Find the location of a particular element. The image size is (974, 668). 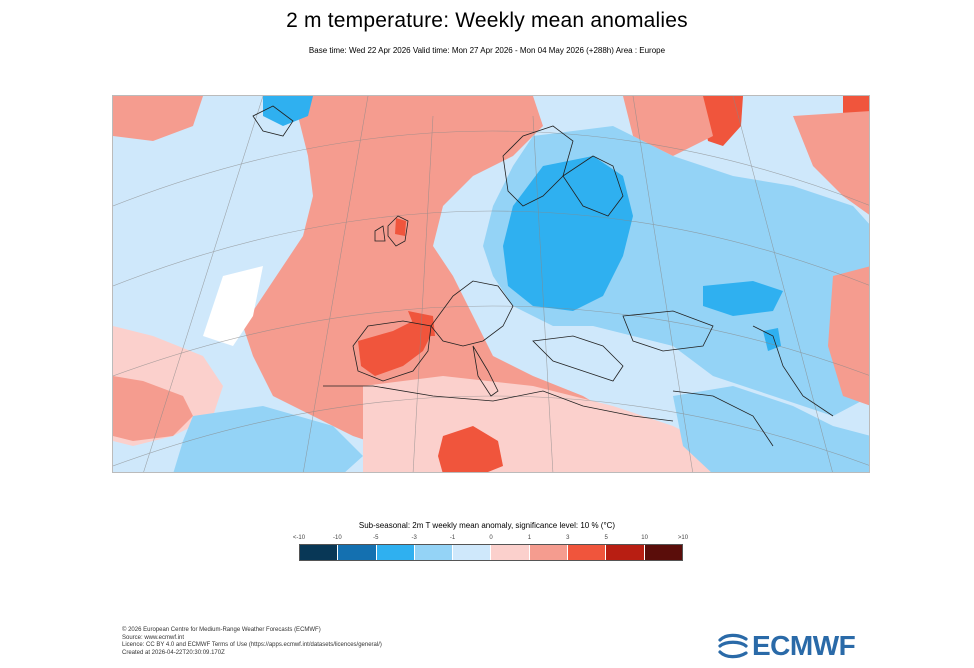

warm-anomaly-sahara is located at coordinates (470, 449).